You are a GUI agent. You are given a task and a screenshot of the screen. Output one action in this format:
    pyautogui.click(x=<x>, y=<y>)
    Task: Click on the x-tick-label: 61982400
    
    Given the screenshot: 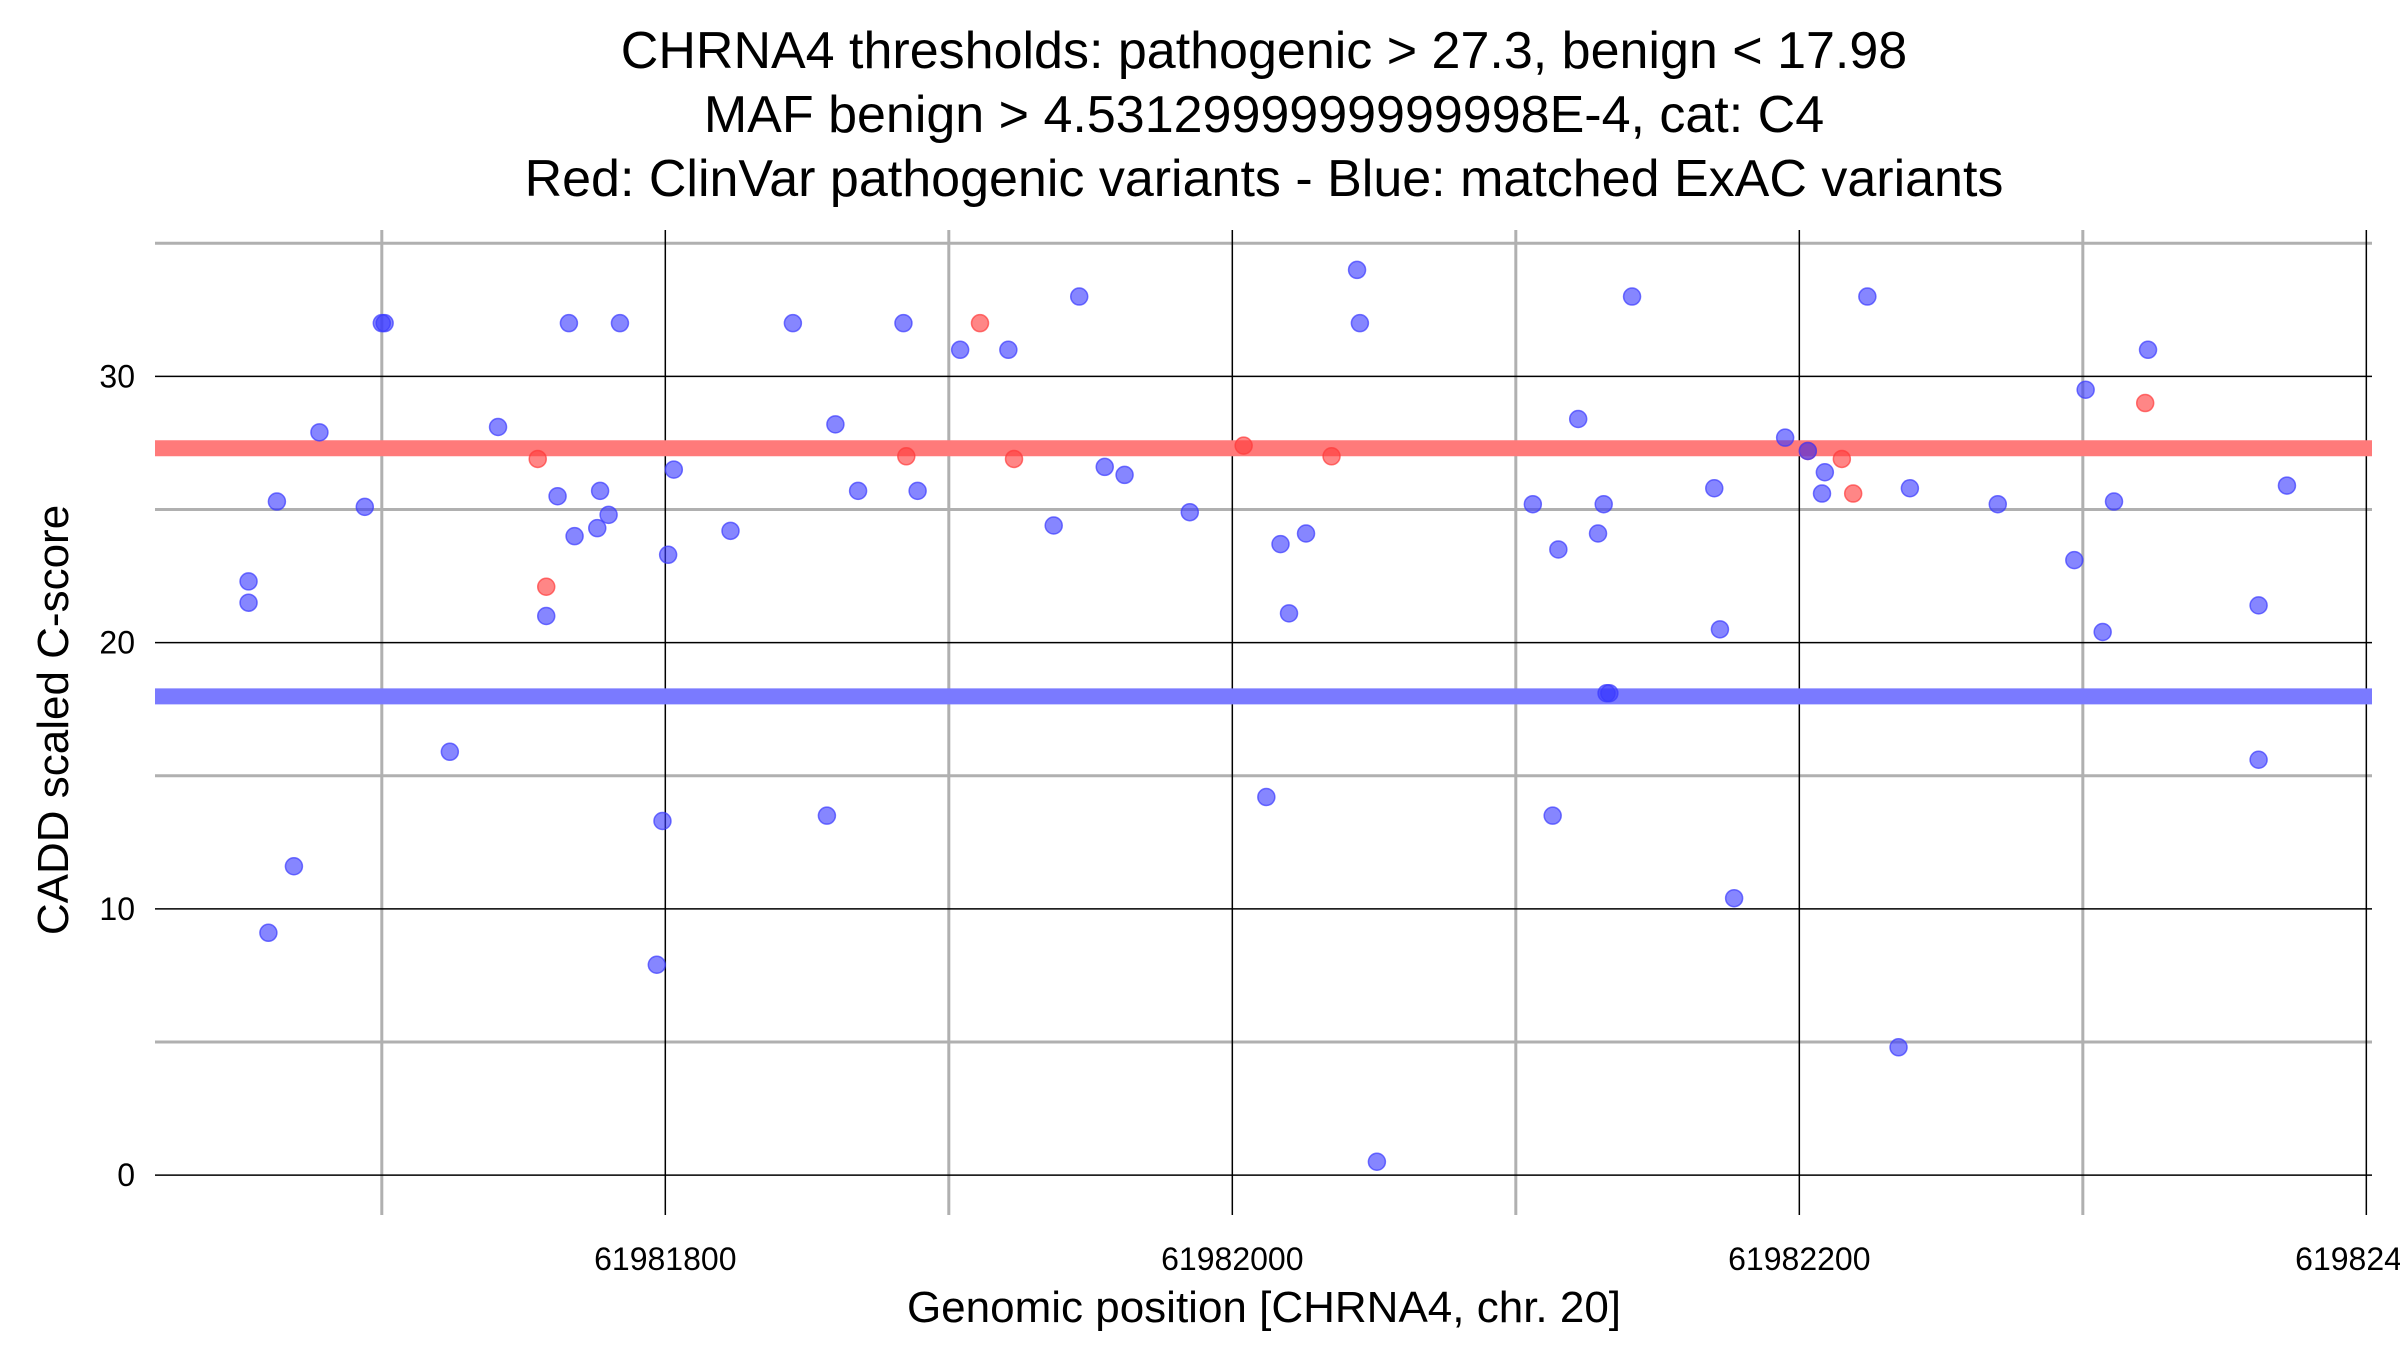 What is the action you would take?
    pyautogui.click(x=2347, y=1259)
    